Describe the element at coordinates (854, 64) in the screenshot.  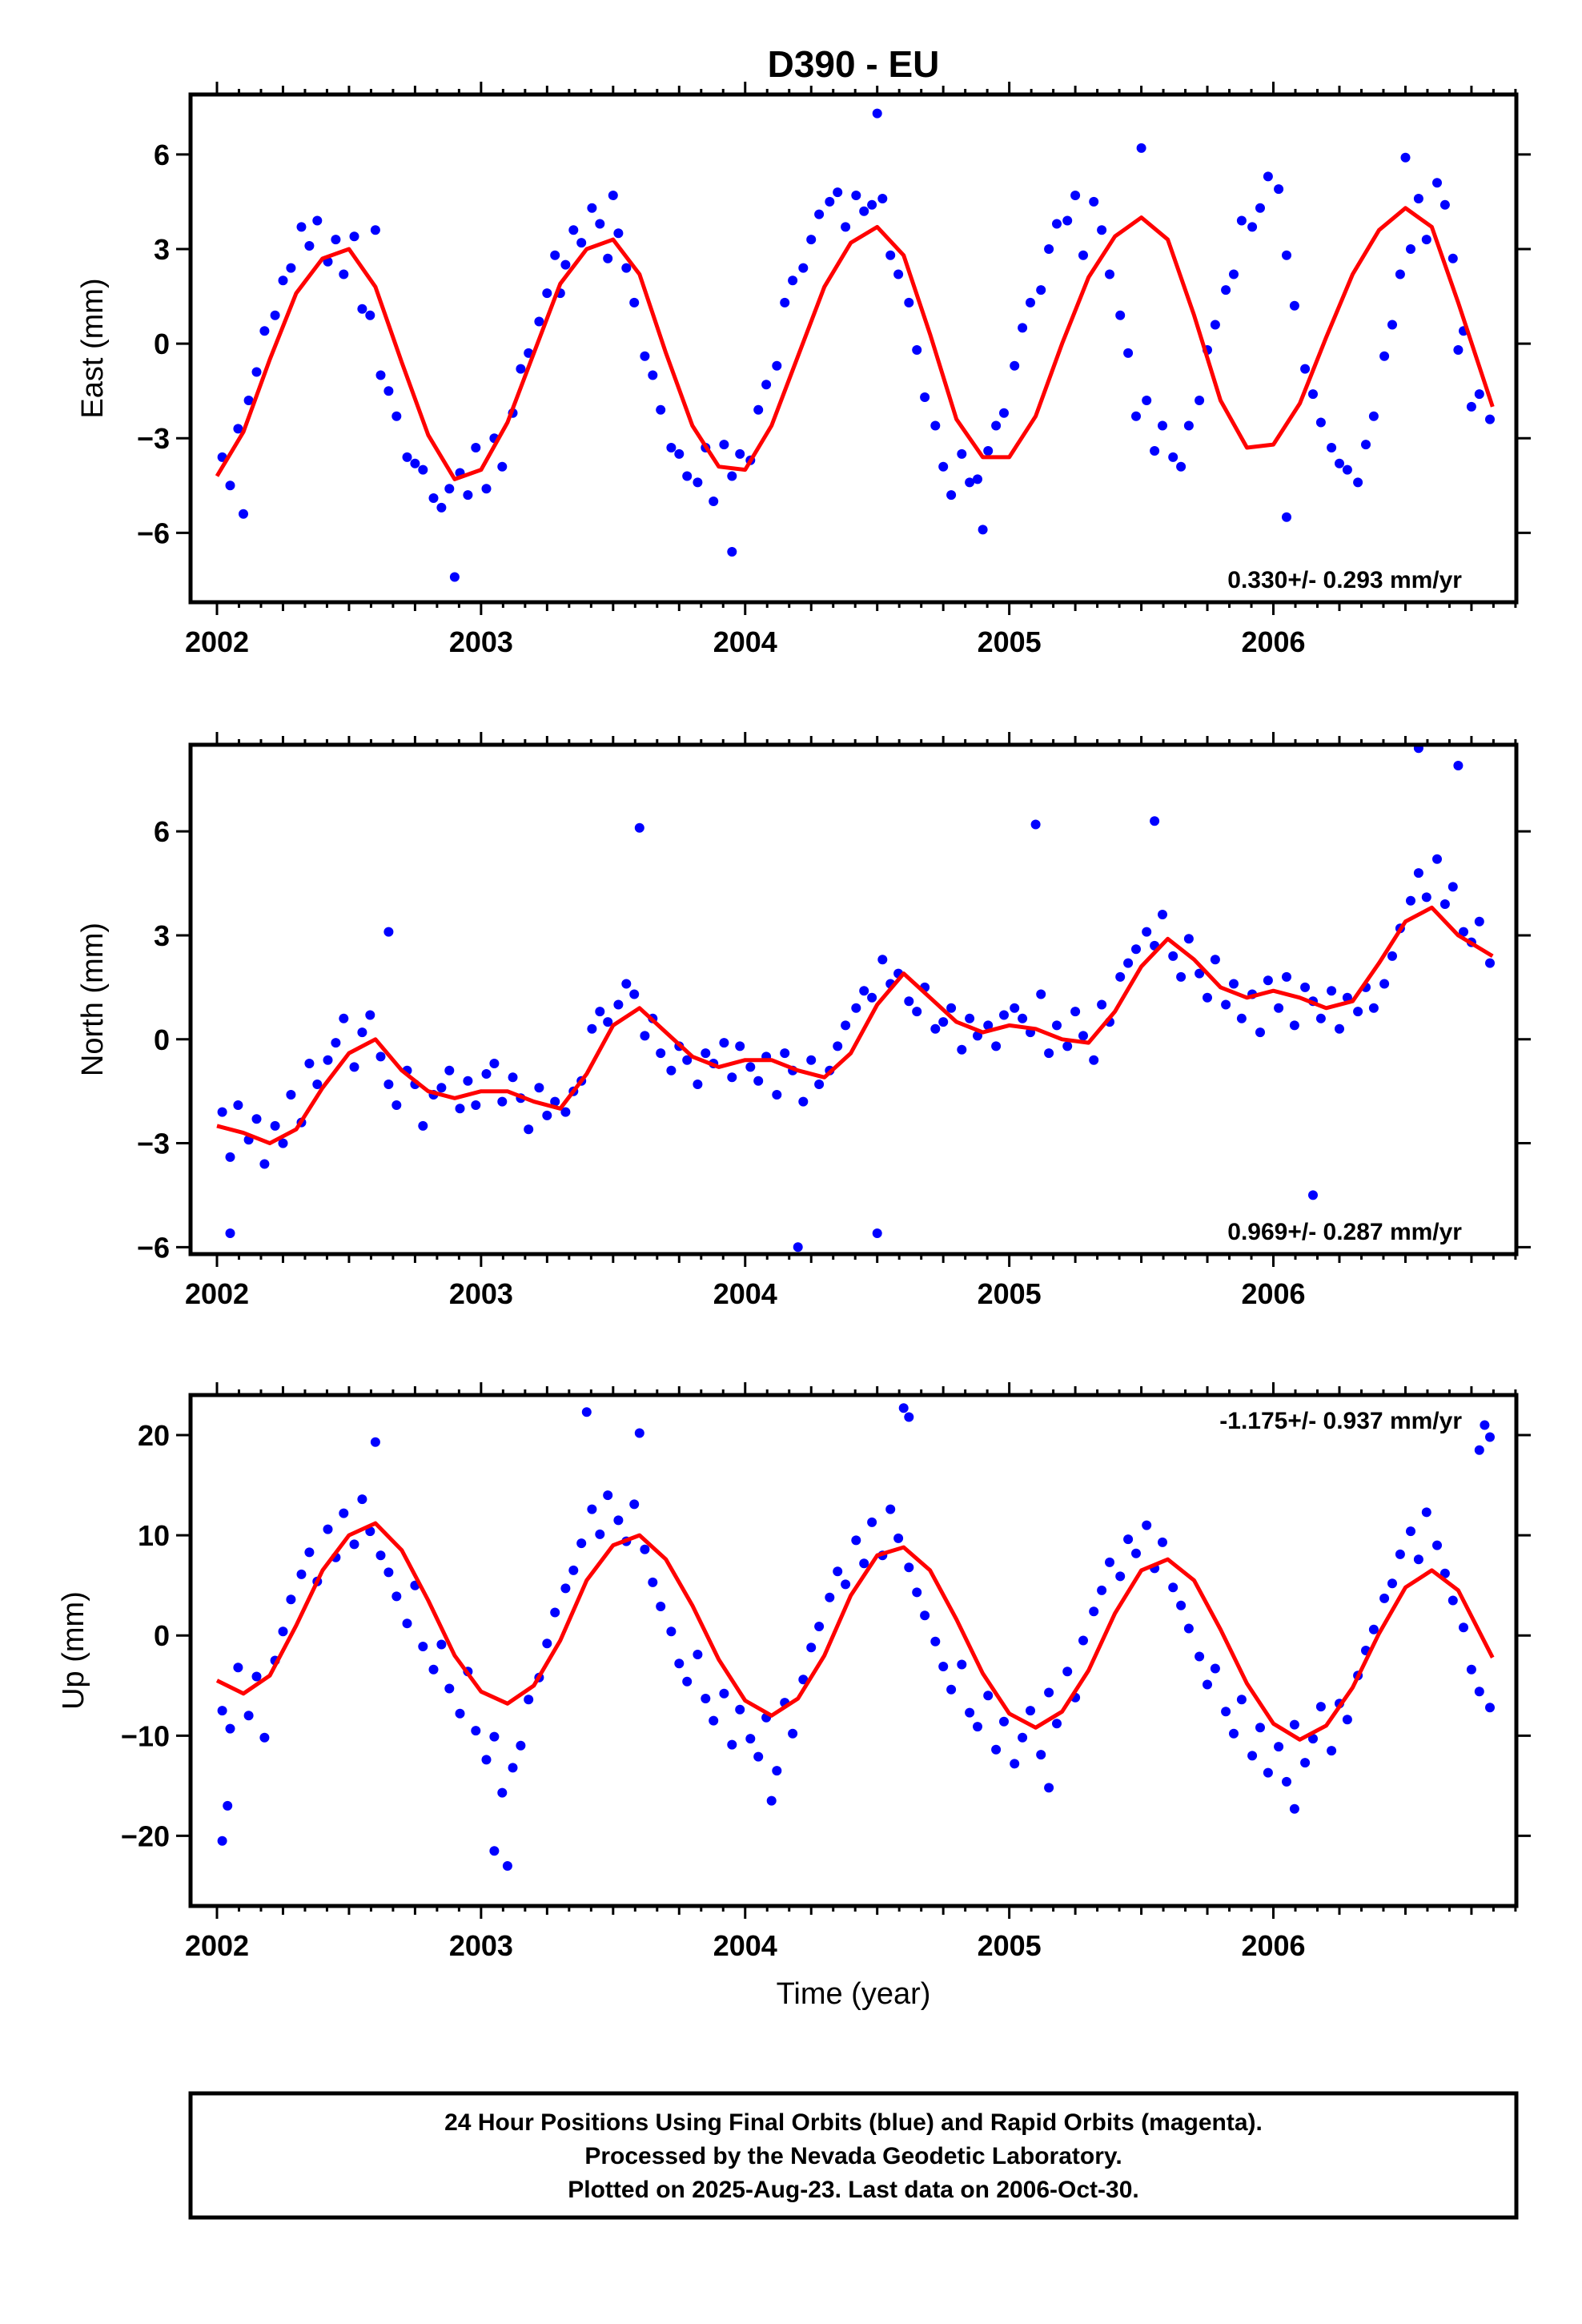
I see `figure-title: D390 - EU` at that location.